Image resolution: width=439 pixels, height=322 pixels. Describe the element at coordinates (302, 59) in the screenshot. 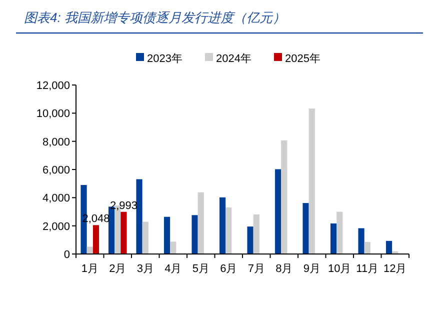

I see `legend-label: 2025年` at that location.